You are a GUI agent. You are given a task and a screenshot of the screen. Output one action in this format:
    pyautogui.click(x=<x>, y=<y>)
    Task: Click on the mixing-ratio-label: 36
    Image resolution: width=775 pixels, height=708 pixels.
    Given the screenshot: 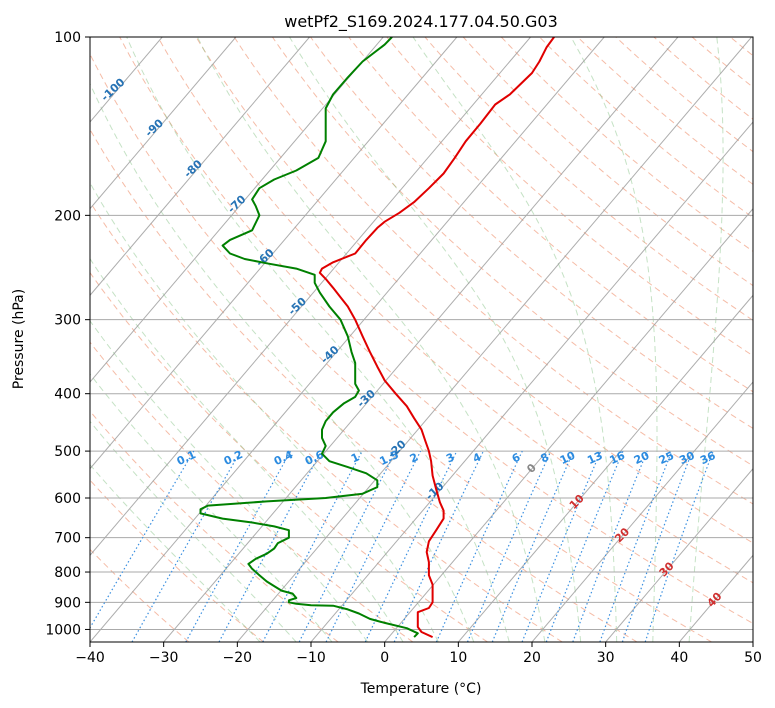 What is the action you would take?
    pyautogui.click(x=708, y=458)
    